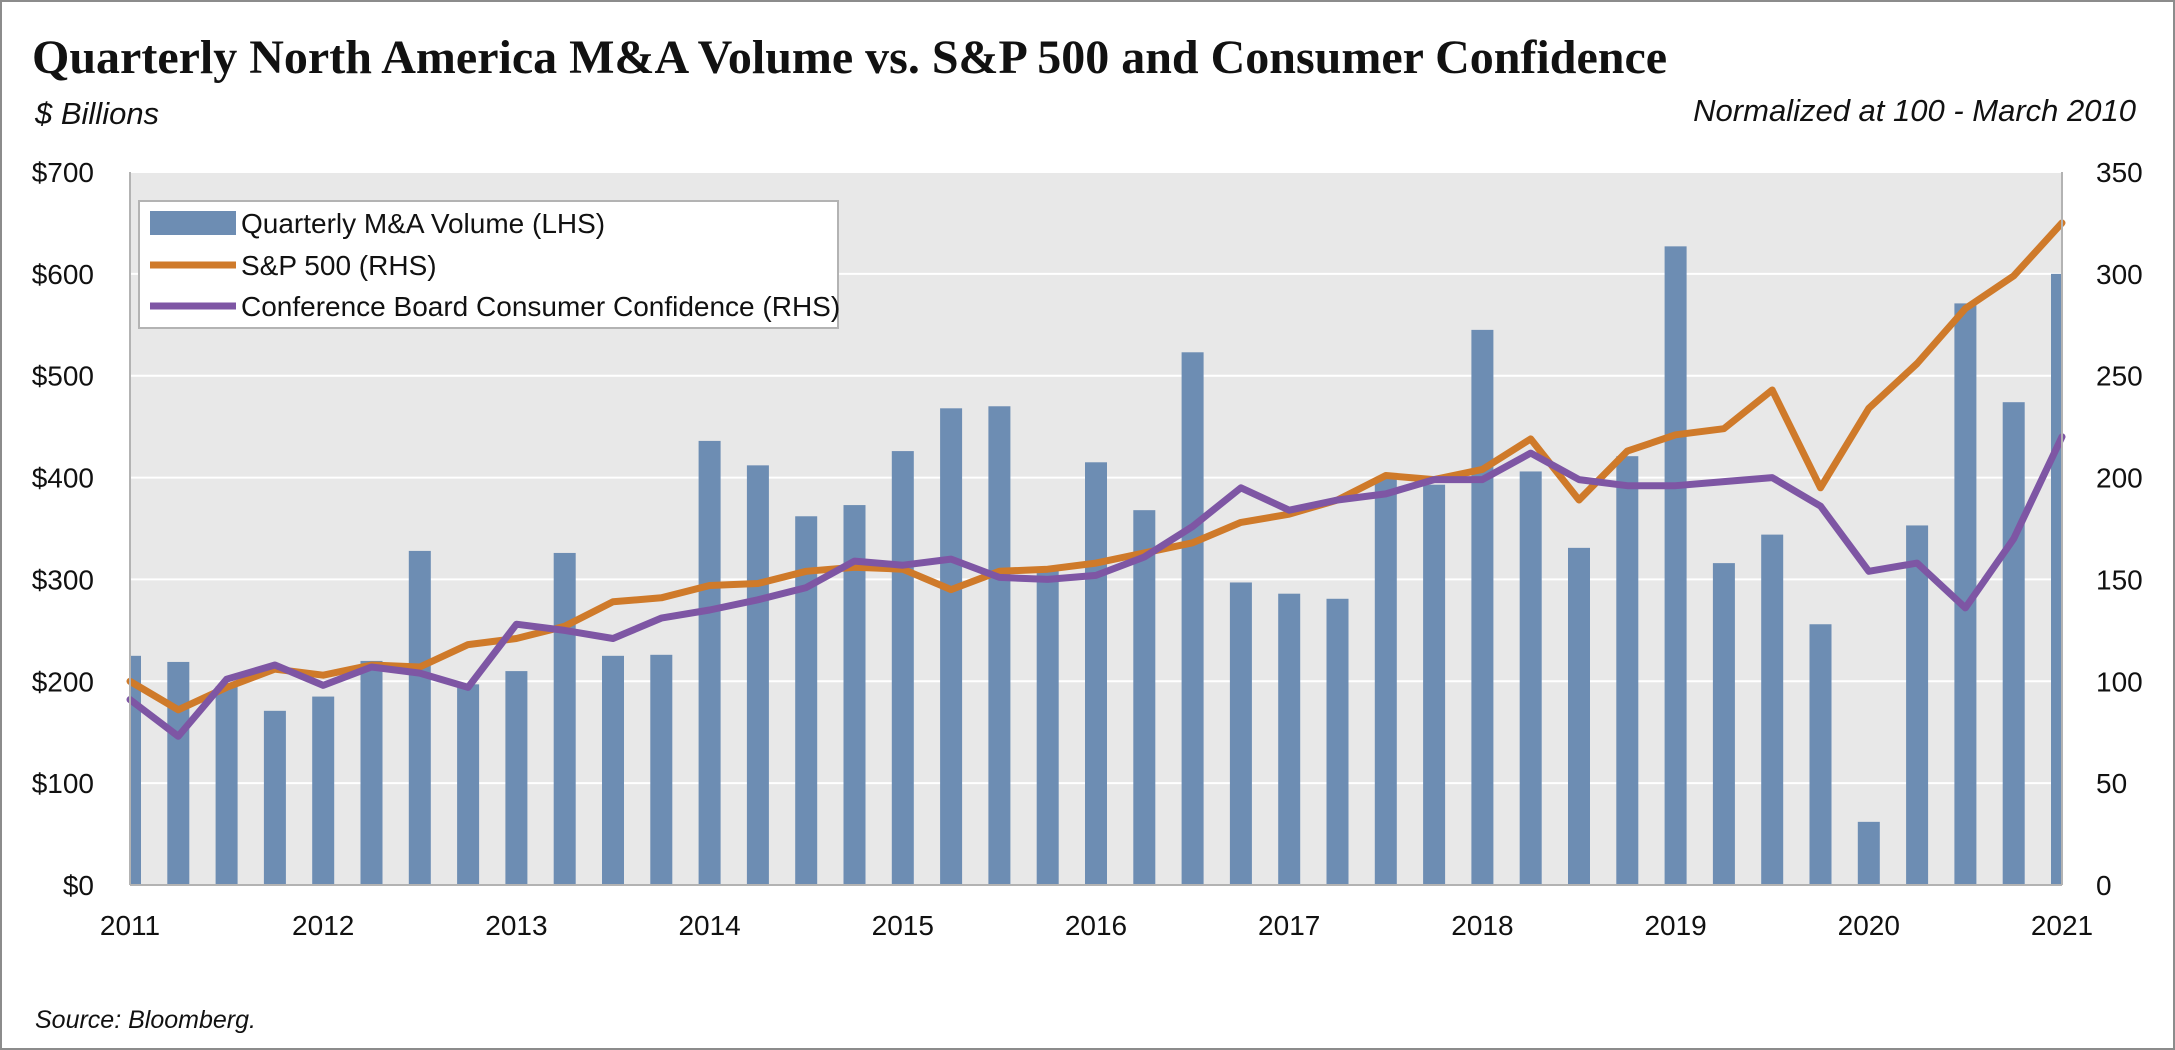 The height and width of the screenshot is (1050, 2175). Describe the element at coordinates (63, 478) in the screenshot. I see `left-axis-tick-label: $400` at that location.